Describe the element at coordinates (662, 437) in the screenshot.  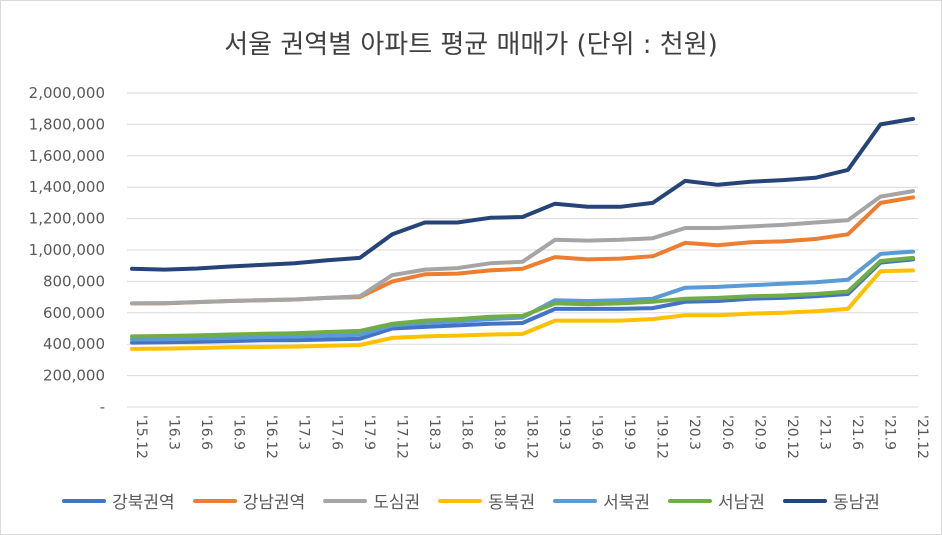
I see `x-tick-label: '19.12` at that location.